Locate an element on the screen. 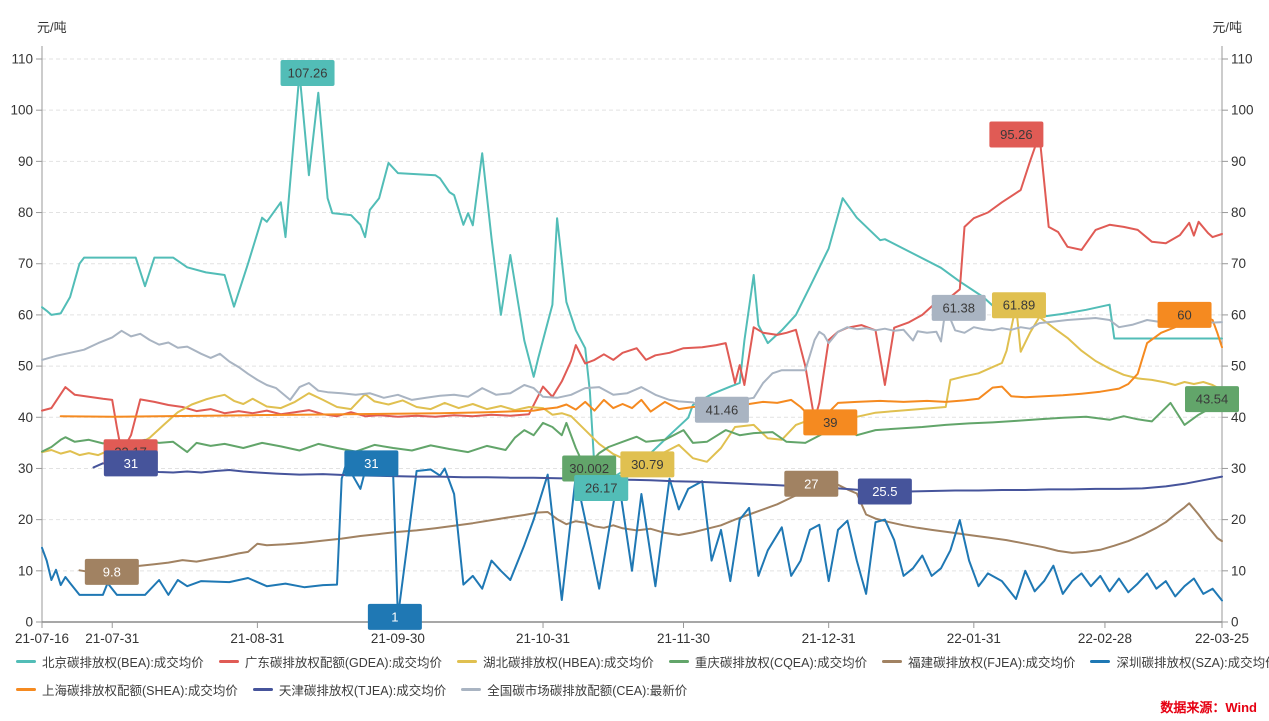  y-tick-label-right: 80 is located at coordinates (1238, 212).